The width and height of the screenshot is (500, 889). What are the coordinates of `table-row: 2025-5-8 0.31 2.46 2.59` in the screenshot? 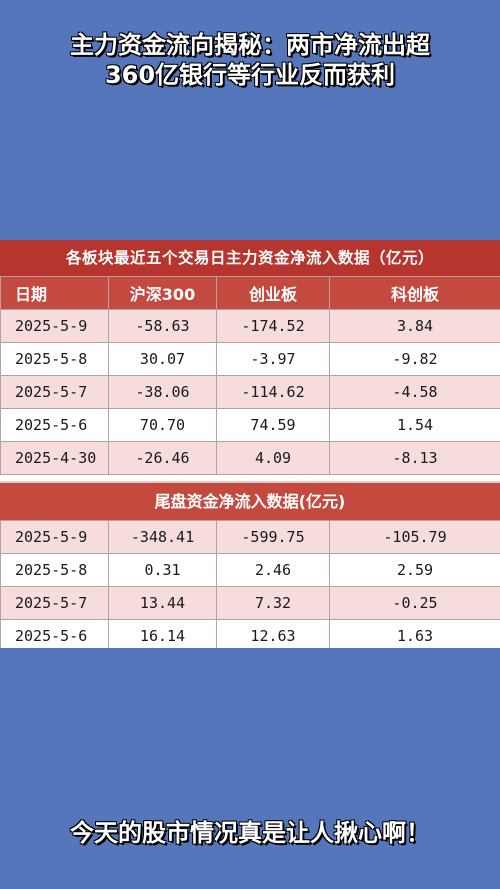 It's located at (250, 570).